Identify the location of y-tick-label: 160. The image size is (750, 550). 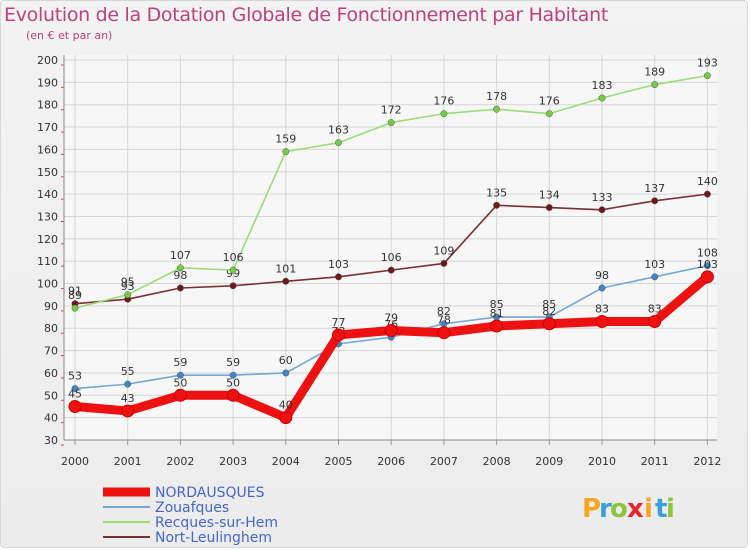
(47, 149).